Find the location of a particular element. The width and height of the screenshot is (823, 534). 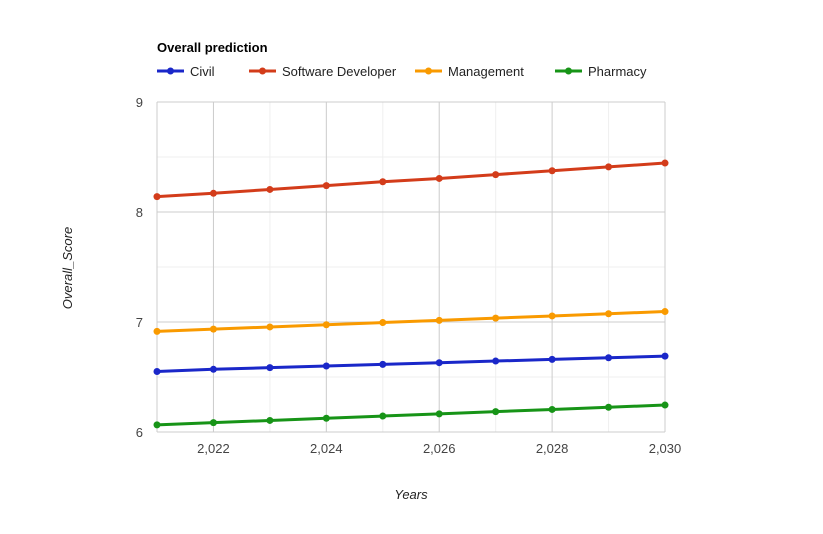

x-tick-label: 2,024 is located at coordinates (326, 448).